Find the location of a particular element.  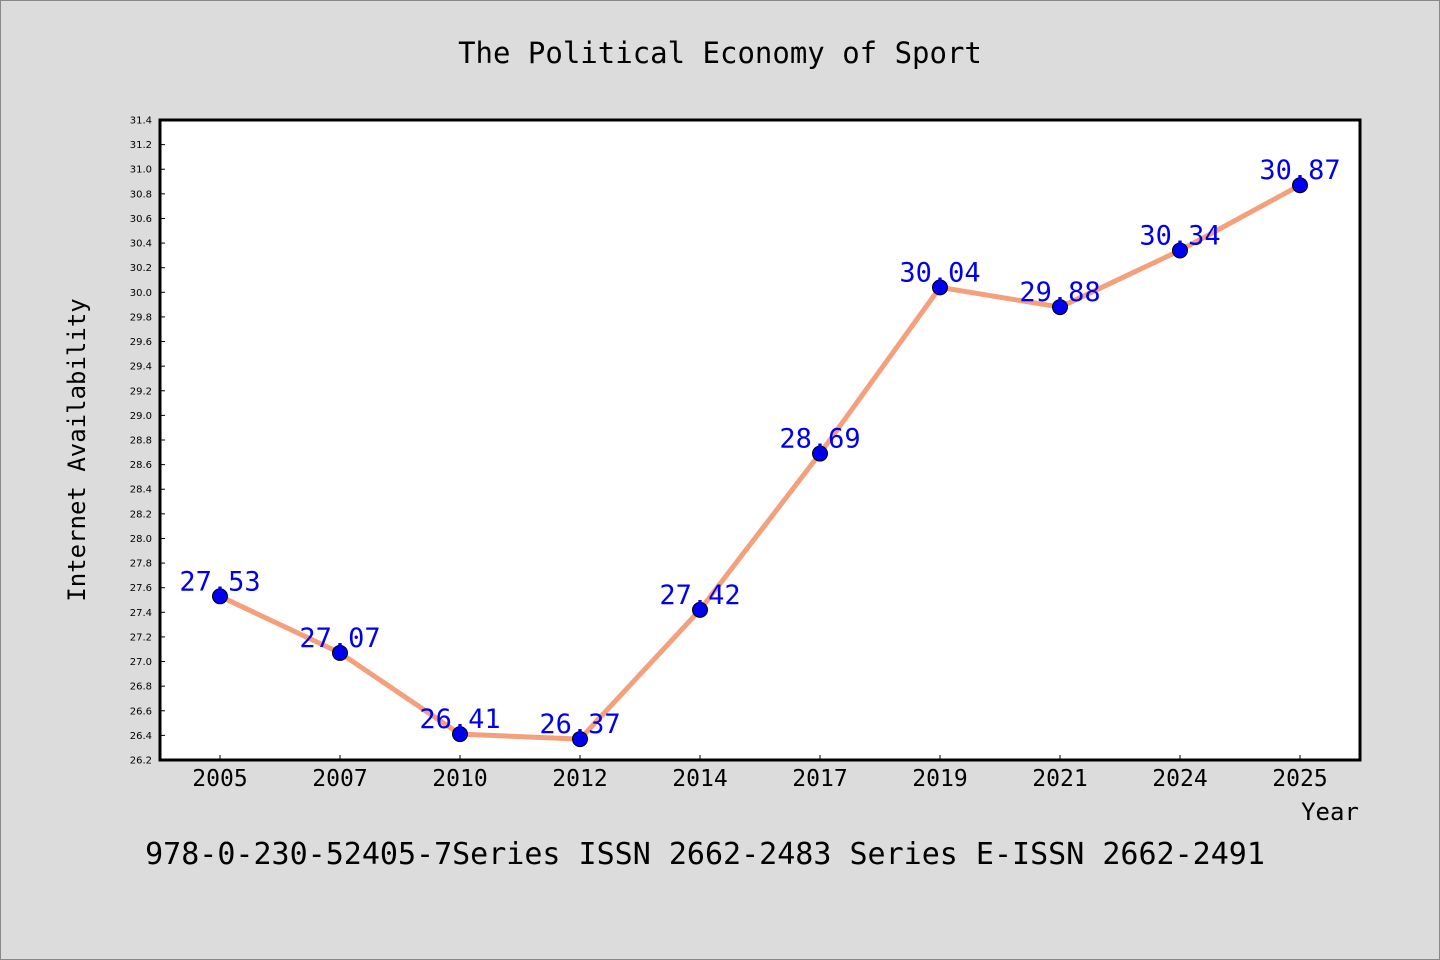

x-tick-label: 2021 is located at coordinates (1059, 779).